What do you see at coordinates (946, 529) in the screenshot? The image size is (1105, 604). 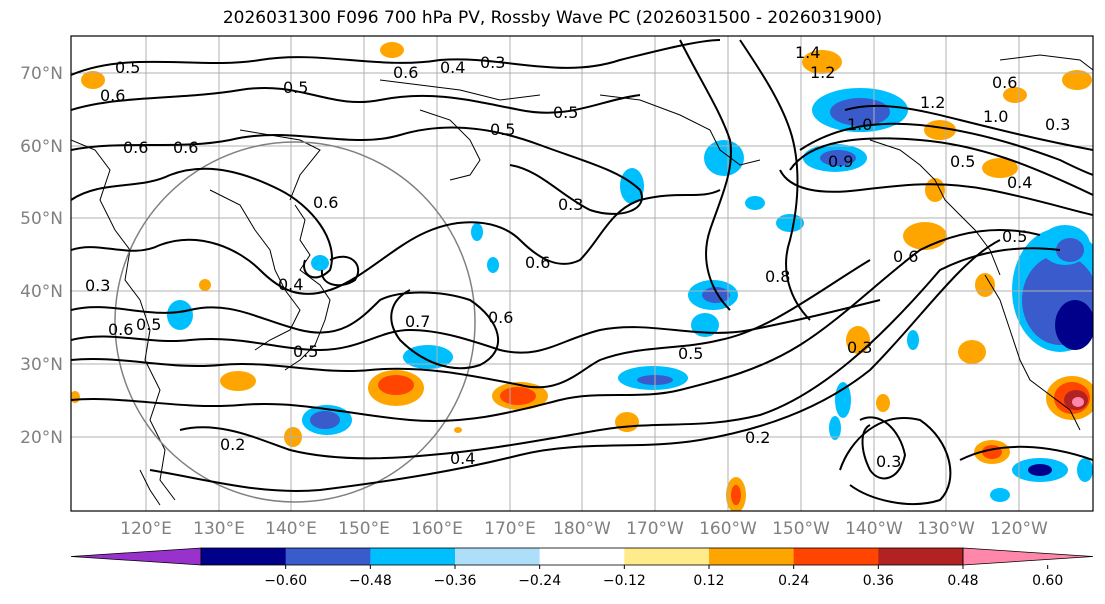 I see `lon-label: 130°W` at bounding box center [946, 529].